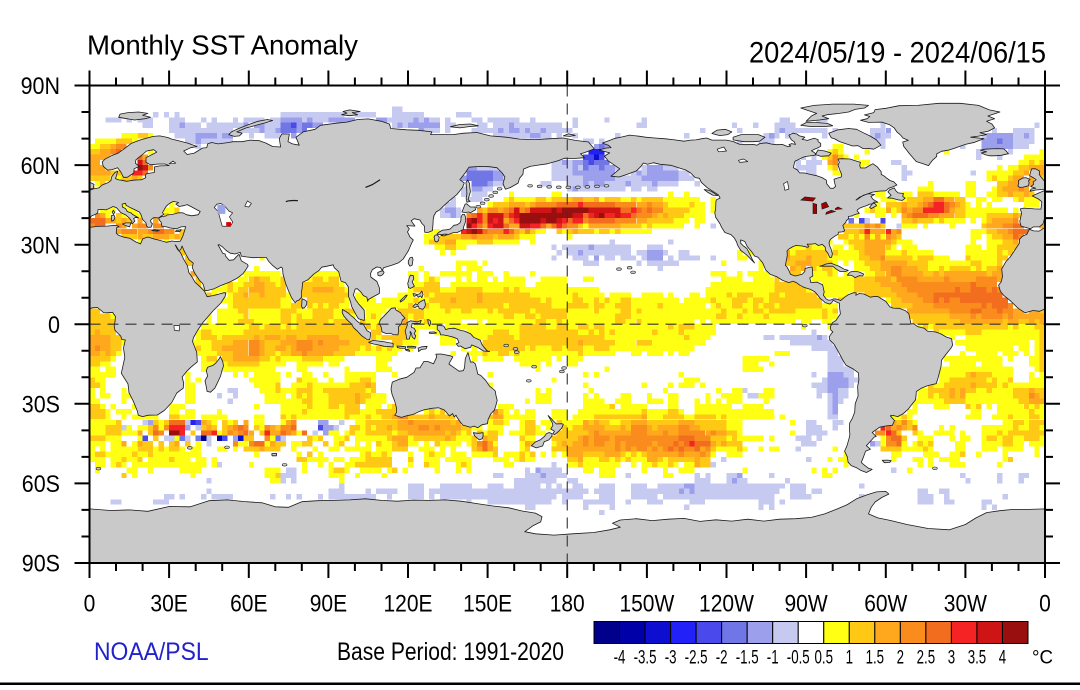 The image size is (1080, 690). I want to click on svg-text: 4, so click(1003, 658).